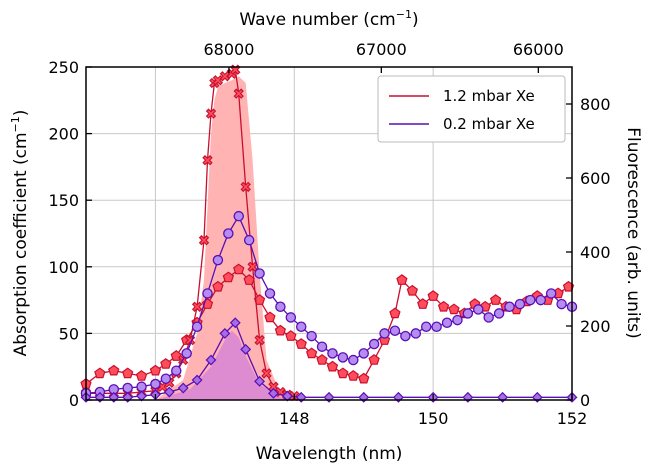 This screenshot has height=466, width=647. Describe the element at coordinates (595, 104) in the screenshot. I see `y-right-tick-label-4: 800` at that location.